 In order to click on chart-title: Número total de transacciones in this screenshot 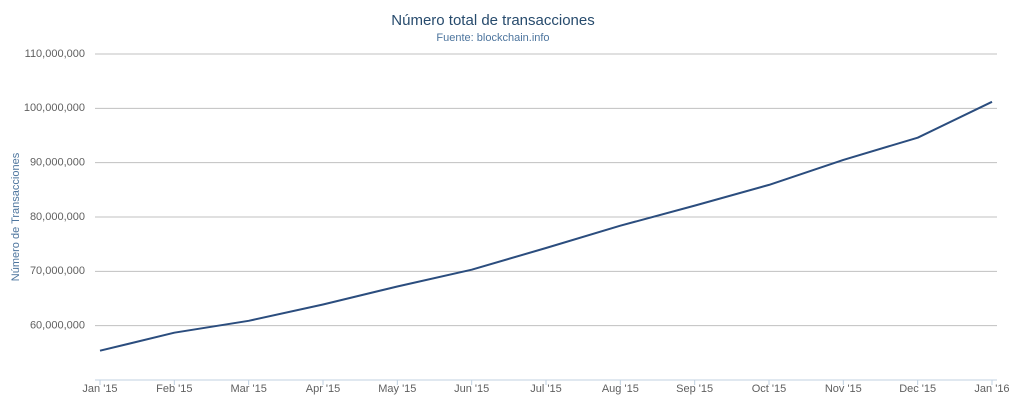, I will do `click(492, 20)`.